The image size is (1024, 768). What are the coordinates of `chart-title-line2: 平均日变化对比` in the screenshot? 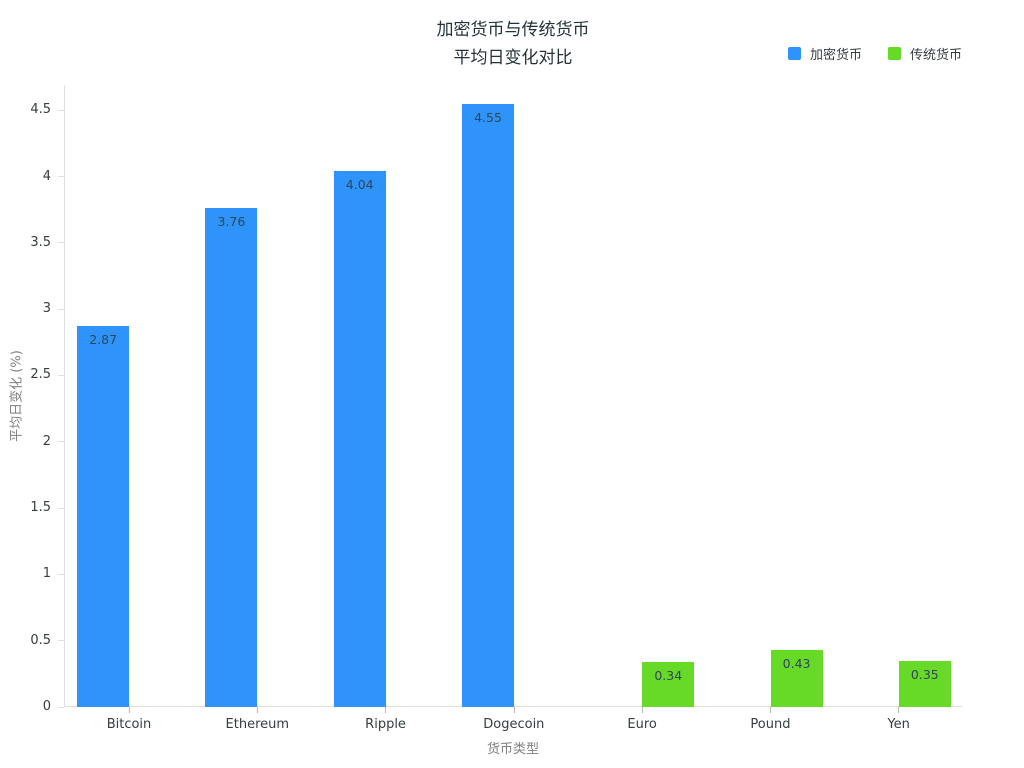 It's located at (513, 58).